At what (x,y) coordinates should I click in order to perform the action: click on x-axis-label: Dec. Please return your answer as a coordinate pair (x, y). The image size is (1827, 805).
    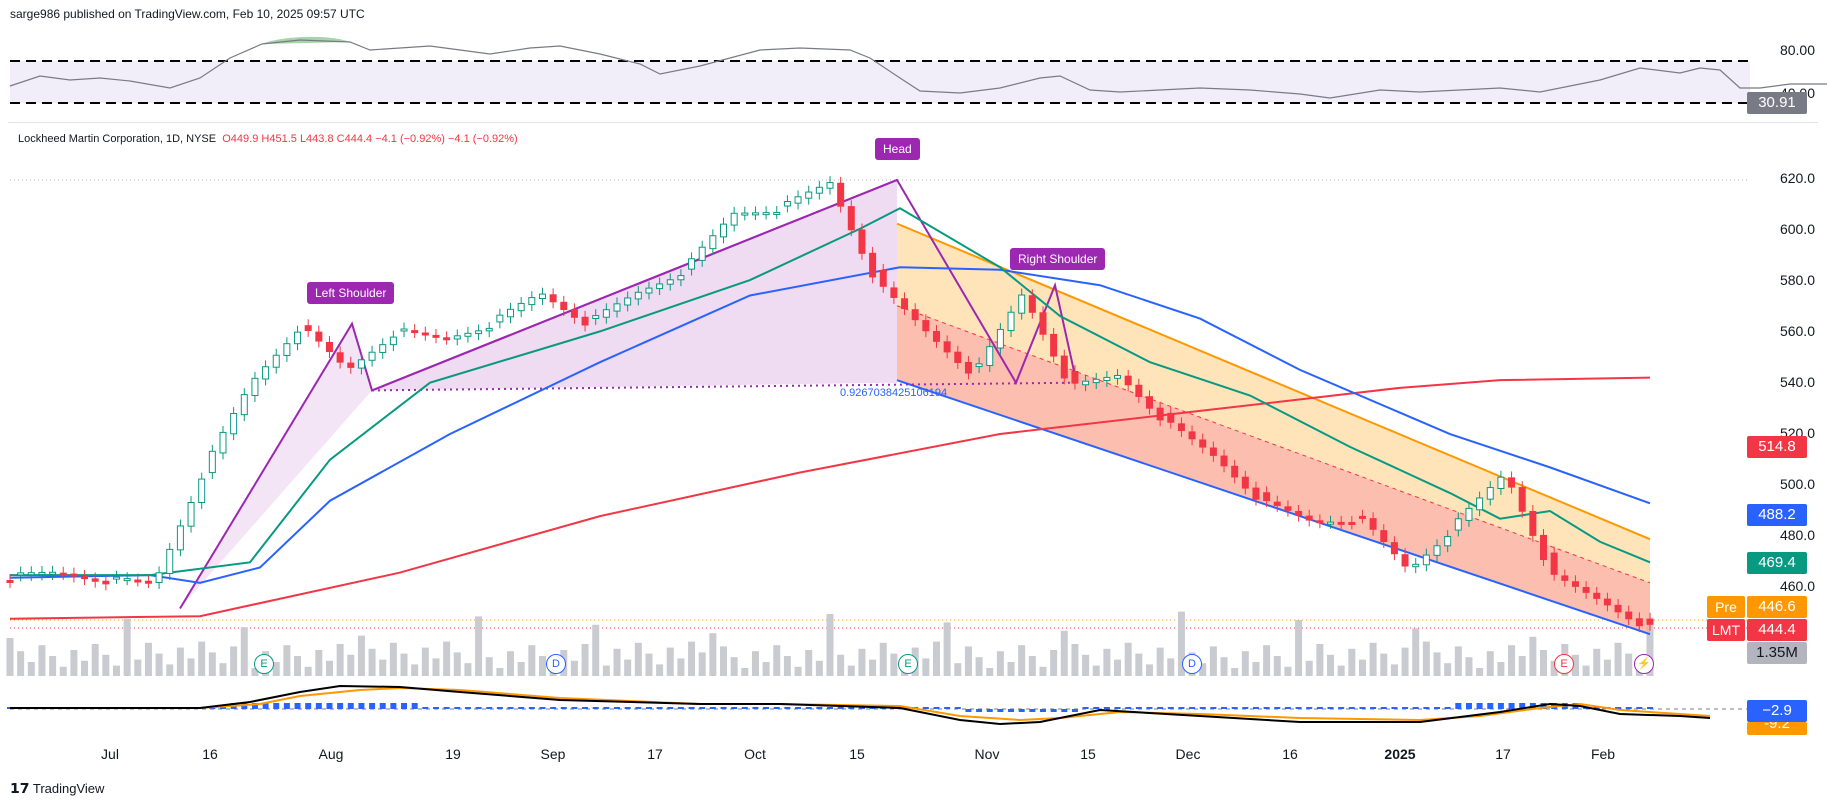
    Looking at the image, I should click on (1188, 754).